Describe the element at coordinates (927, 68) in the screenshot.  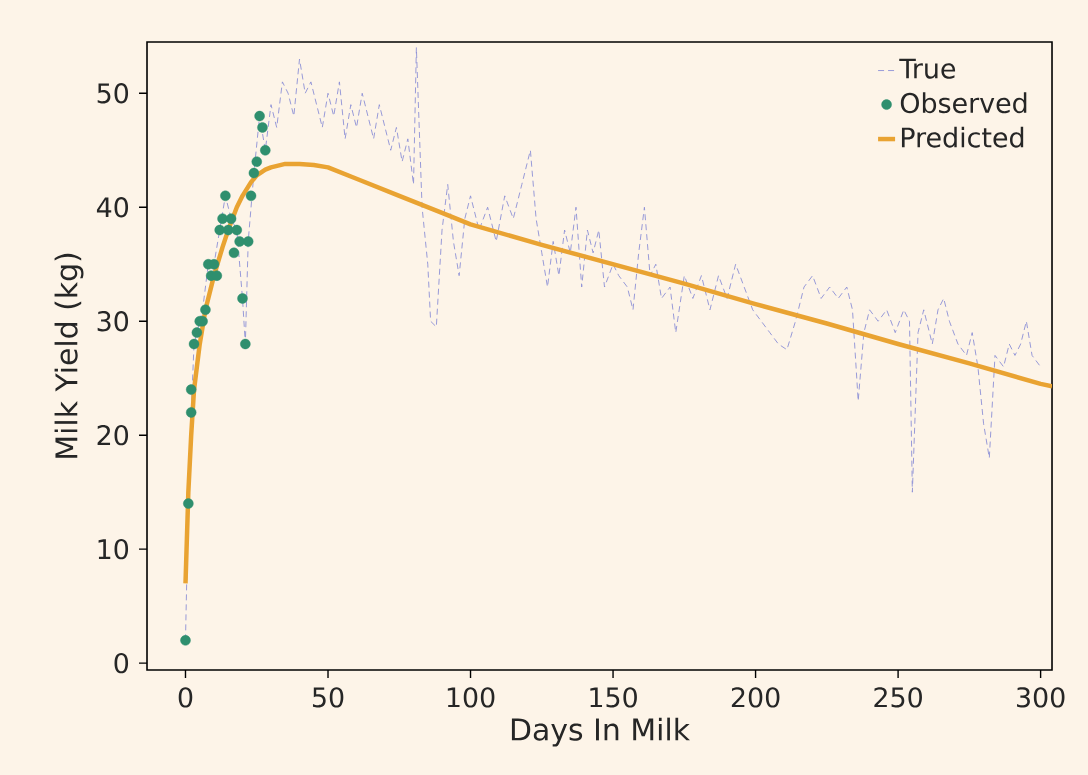
I see `legend-label: True` at that location.